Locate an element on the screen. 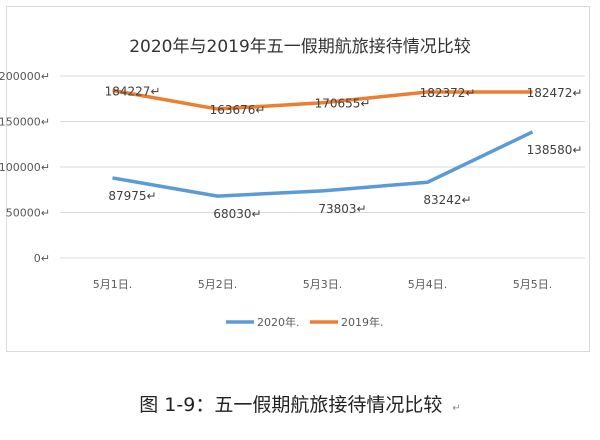 Image resolution: width=600 pixels, height=440 pixels. series-line-2020年 is located at coordinates (323, 164).